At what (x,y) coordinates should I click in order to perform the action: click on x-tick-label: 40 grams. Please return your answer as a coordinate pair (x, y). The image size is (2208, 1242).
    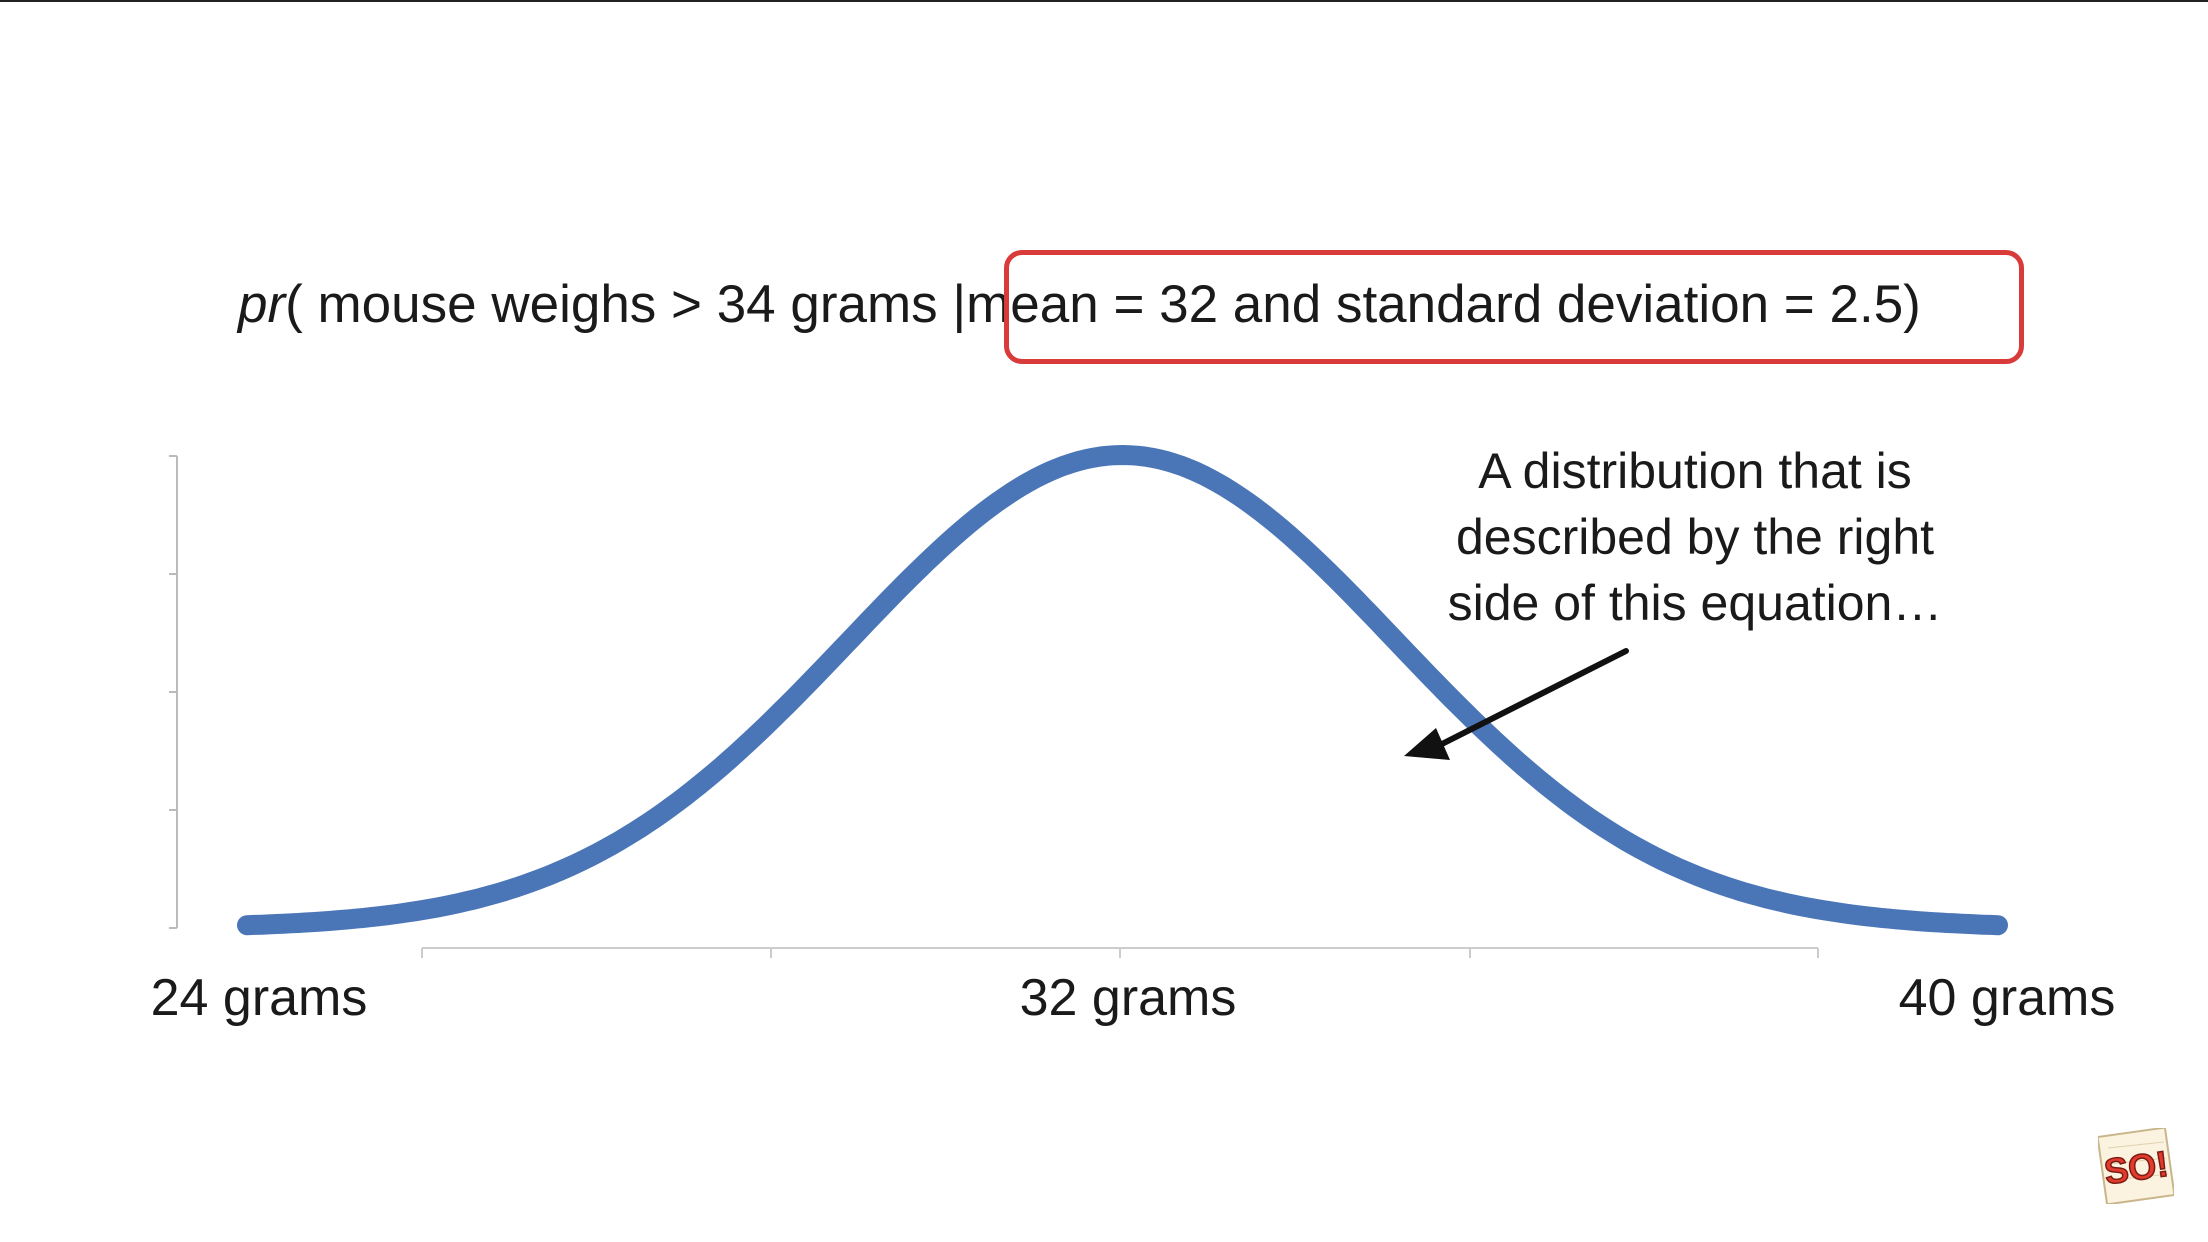
    Looking at the image, I should click on (2007, 998).